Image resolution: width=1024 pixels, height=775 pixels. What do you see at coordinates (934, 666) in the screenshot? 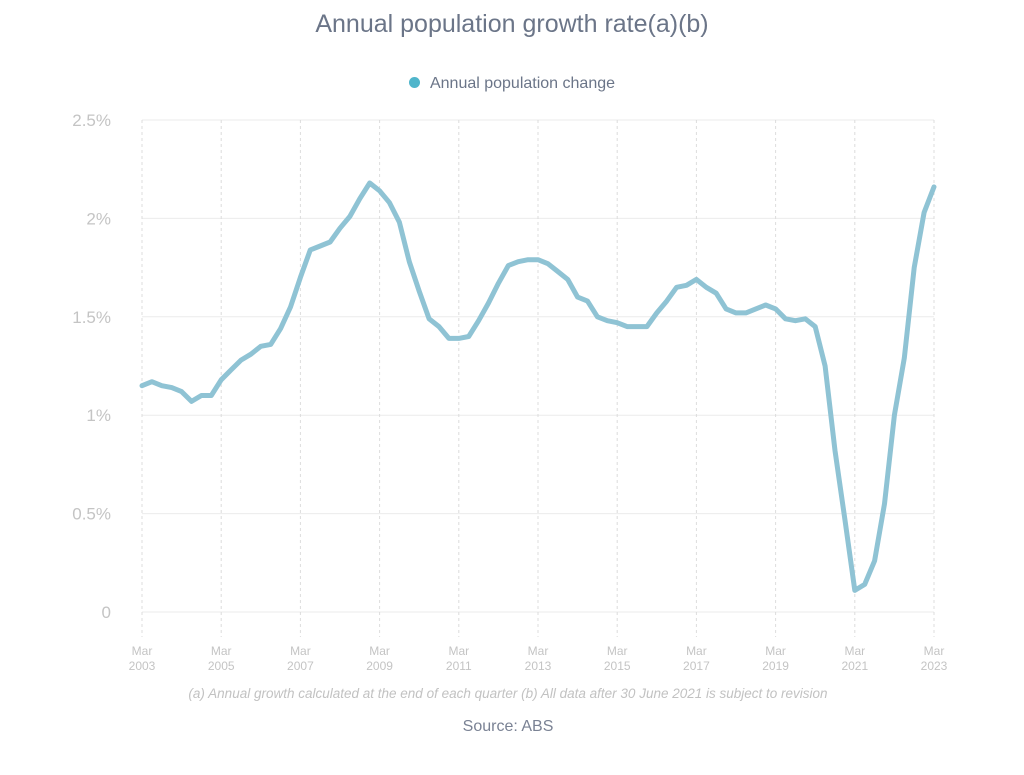
I see `x-tick-label-year: 2023` at bounding box center [934, 666].